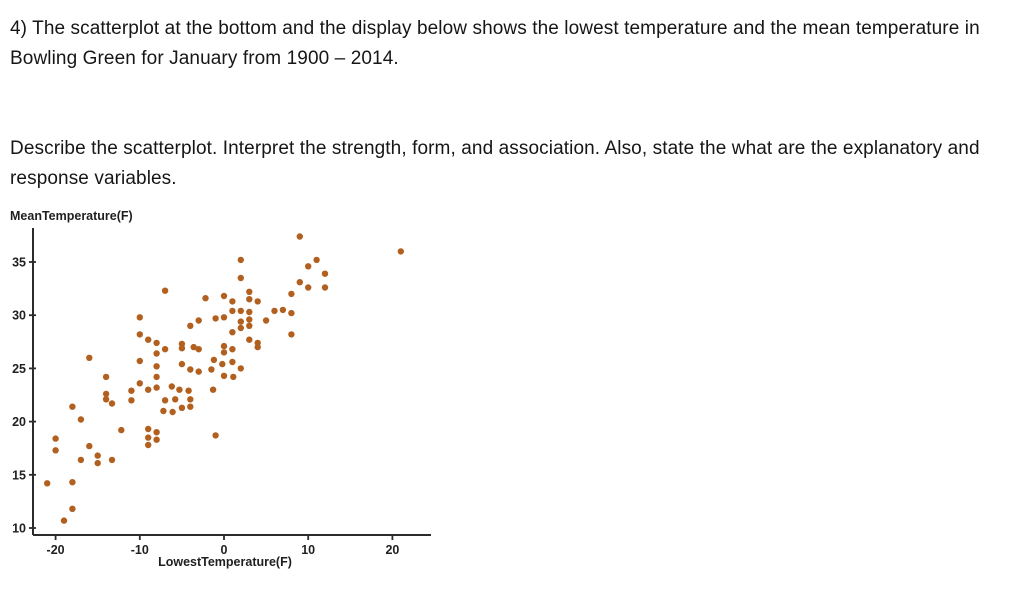 The width and height of the screenshot is (1024, 589). Describe the element at coordinates (19, 529) in the screenshot. I see `y-tick-label: 10` at that location.